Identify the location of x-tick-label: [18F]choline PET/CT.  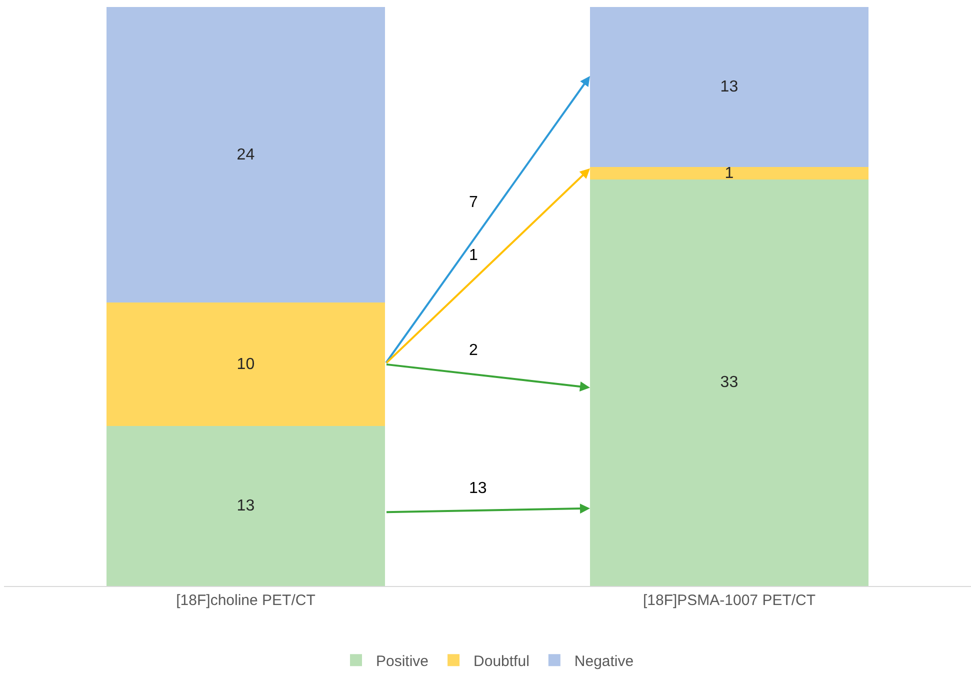
(246, 600).